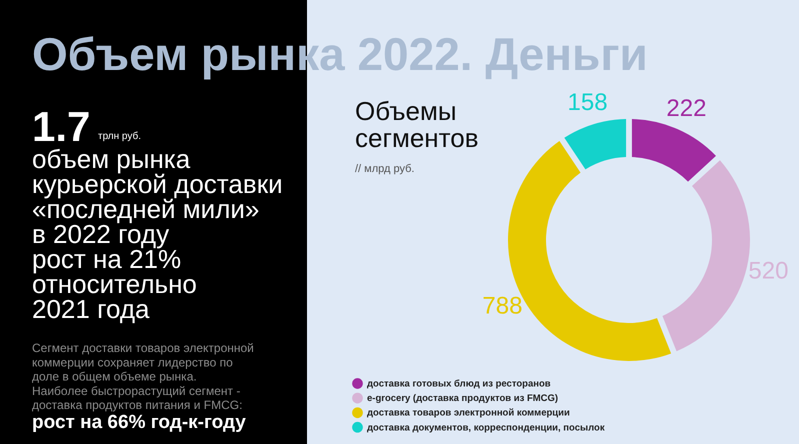 The height and width of the screenshot is (444, 799). Describe the element at coordinates (120, 136) in the screenshot. I see `text: трлн руб.` at that location.